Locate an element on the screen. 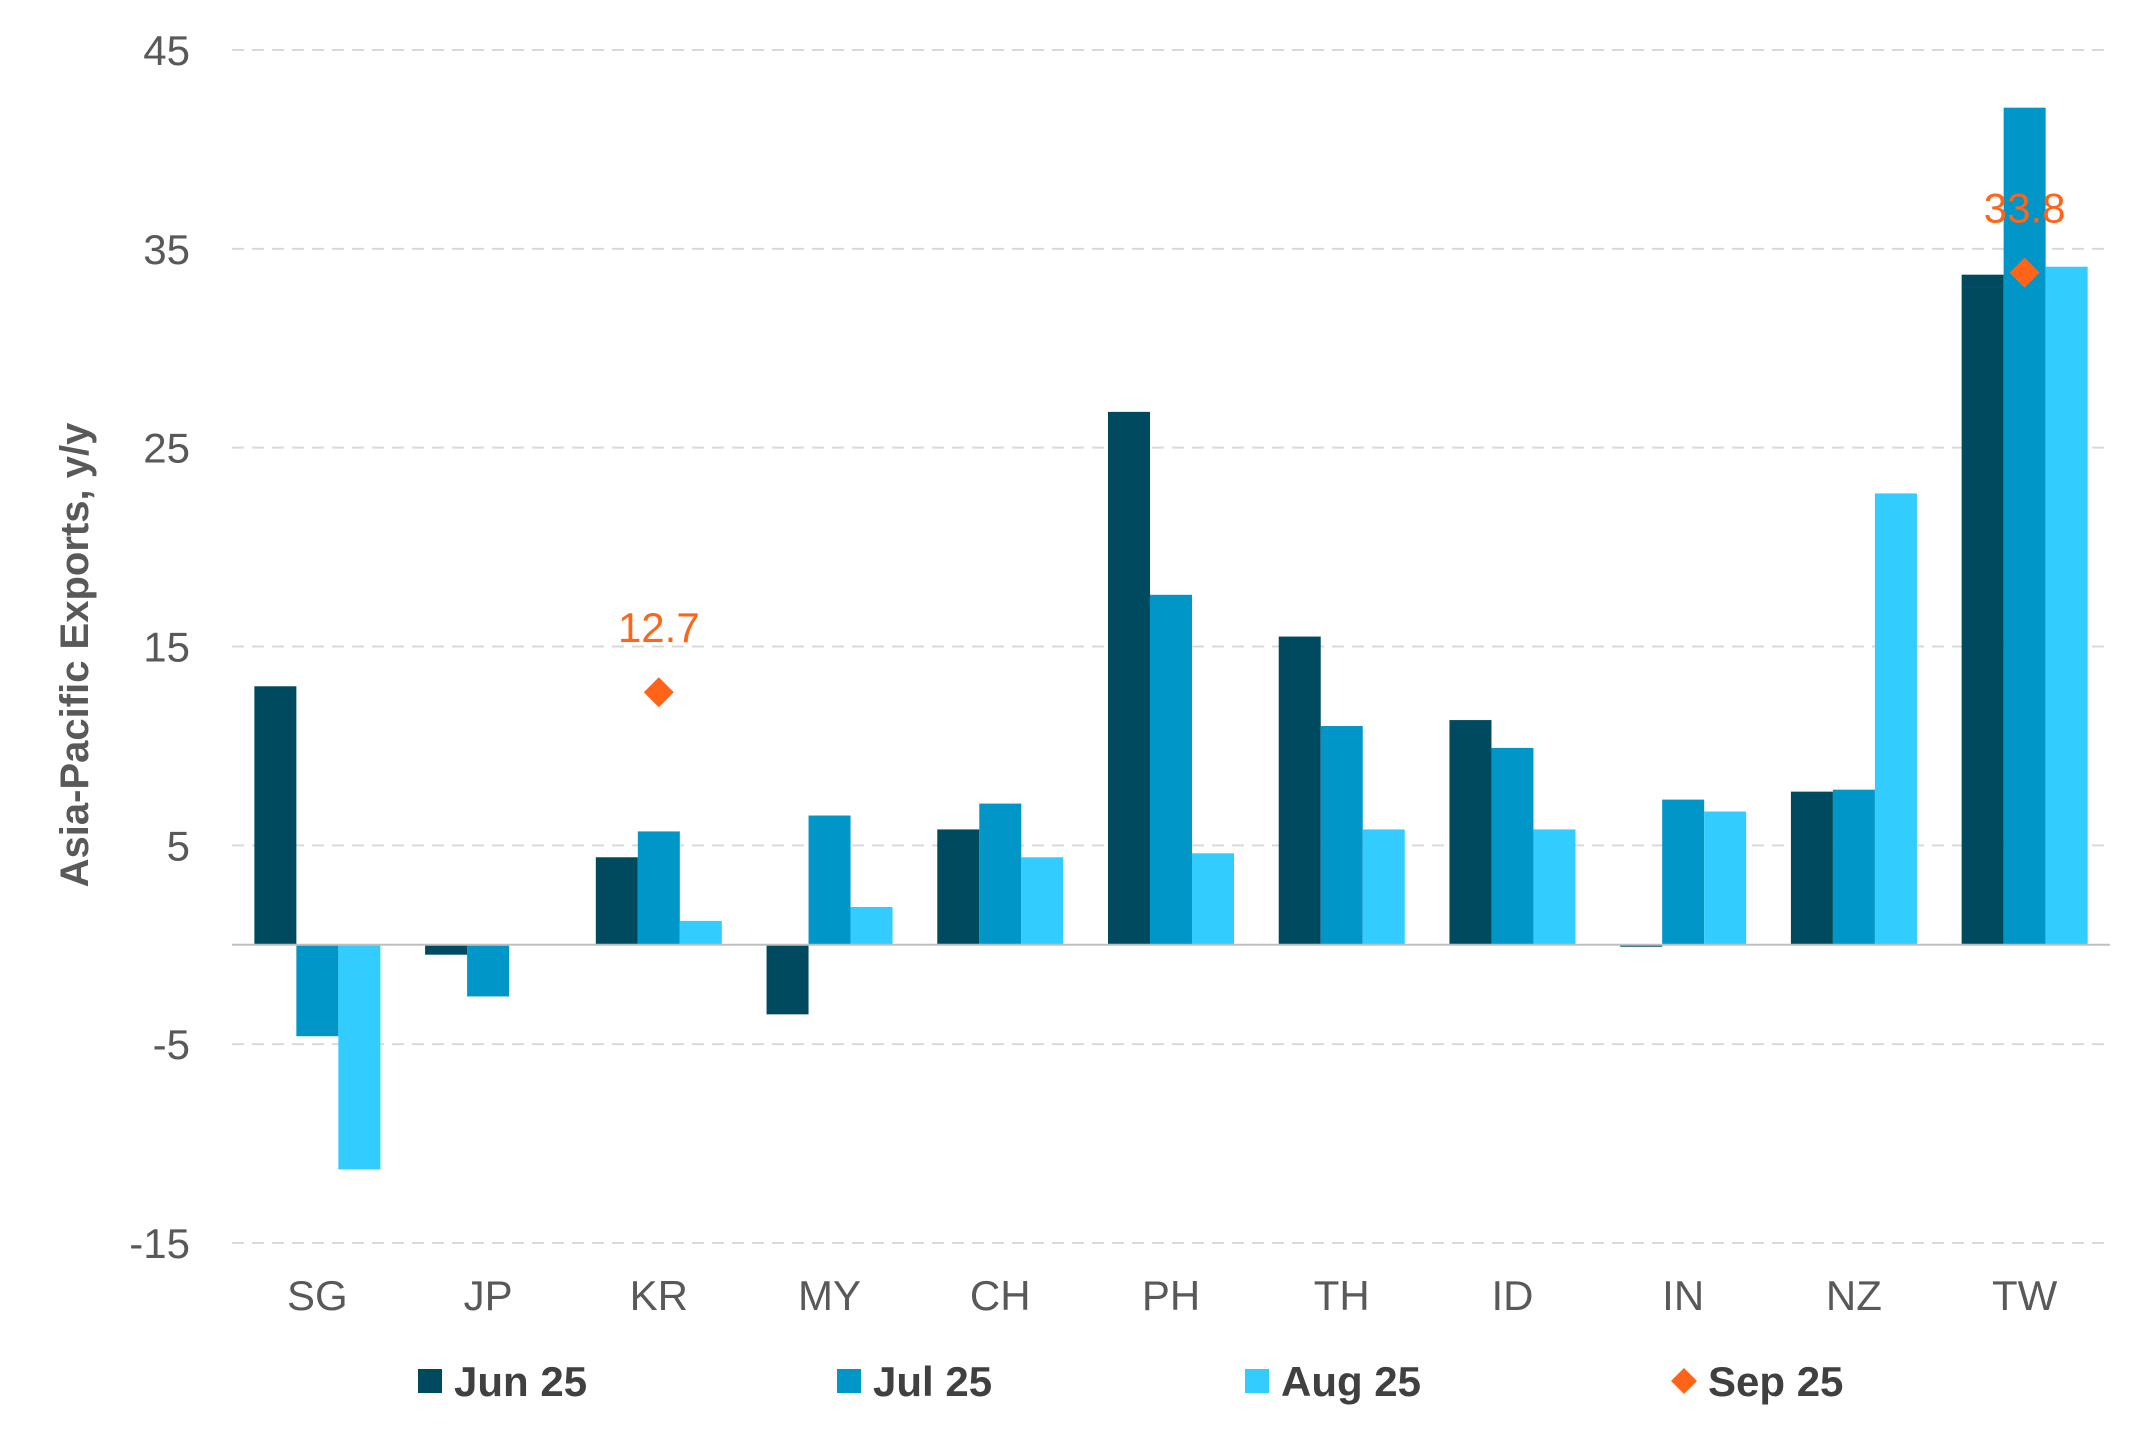 This screenshot has height=1451, width=2151. x-tick-label-ch: CH is located at coordinates (1000, 1295).